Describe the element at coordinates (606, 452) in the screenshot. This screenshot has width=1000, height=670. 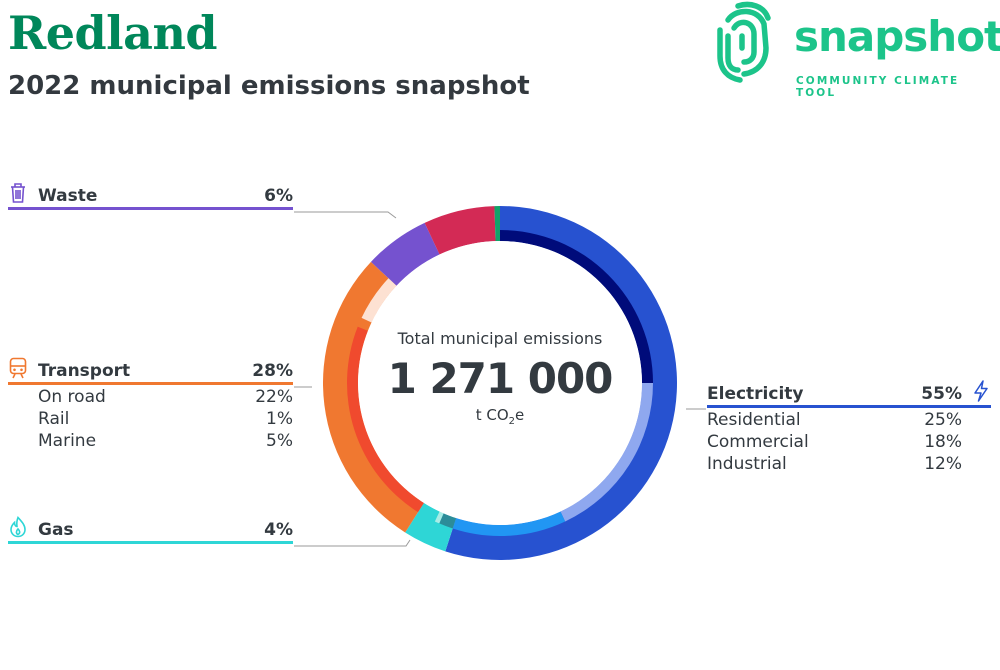
I see `donut-subslice-electricity-commercial` at that location.